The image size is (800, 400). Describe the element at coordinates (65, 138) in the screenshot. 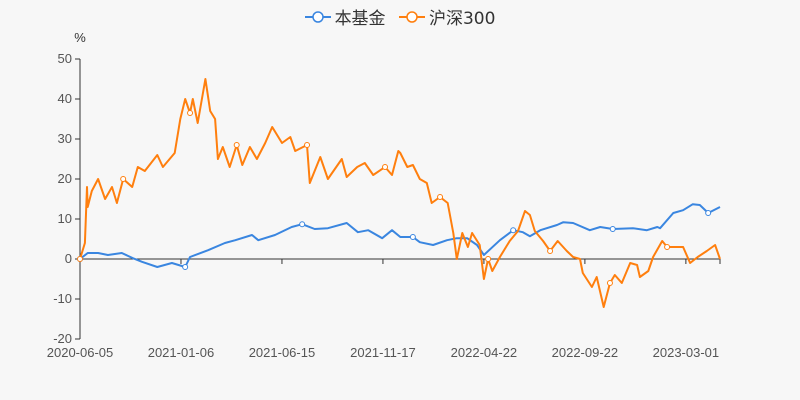

I see `y-tick-label: 30` at that location.